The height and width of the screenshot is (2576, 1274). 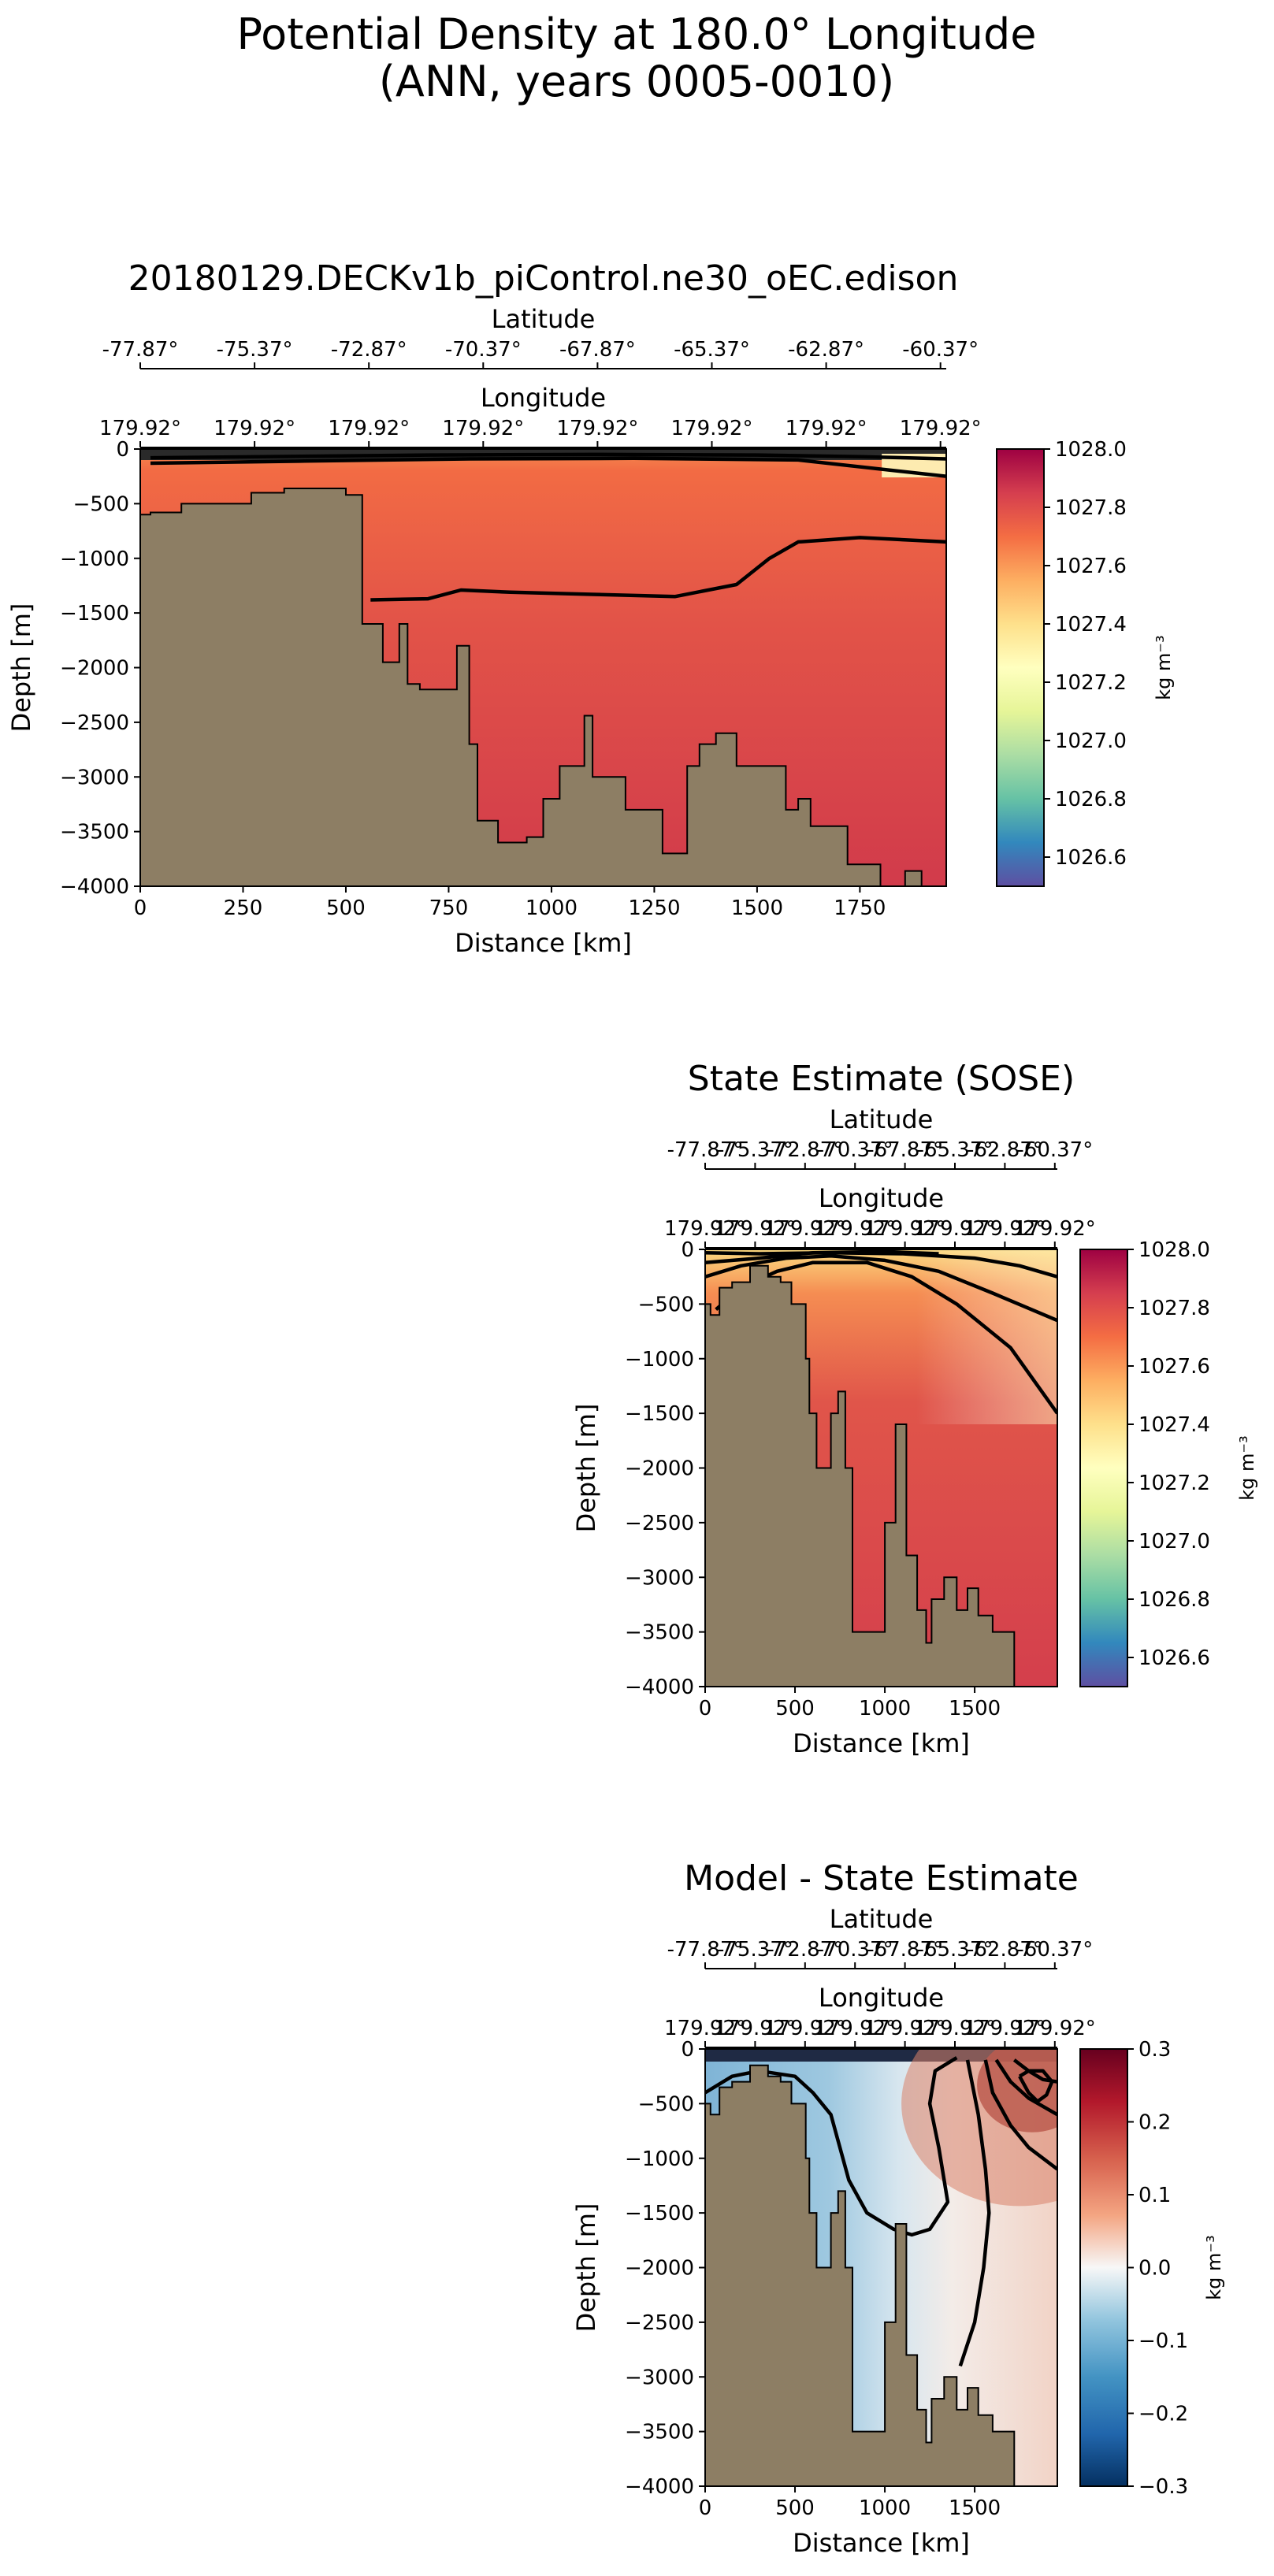 I want to click on figure-title-line2: (ANN, years 0005-0010), so click(x=636, y=81).